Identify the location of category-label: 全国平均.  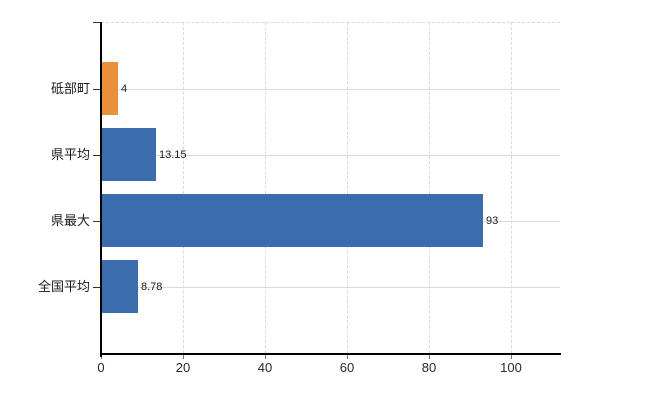
(63, 286).